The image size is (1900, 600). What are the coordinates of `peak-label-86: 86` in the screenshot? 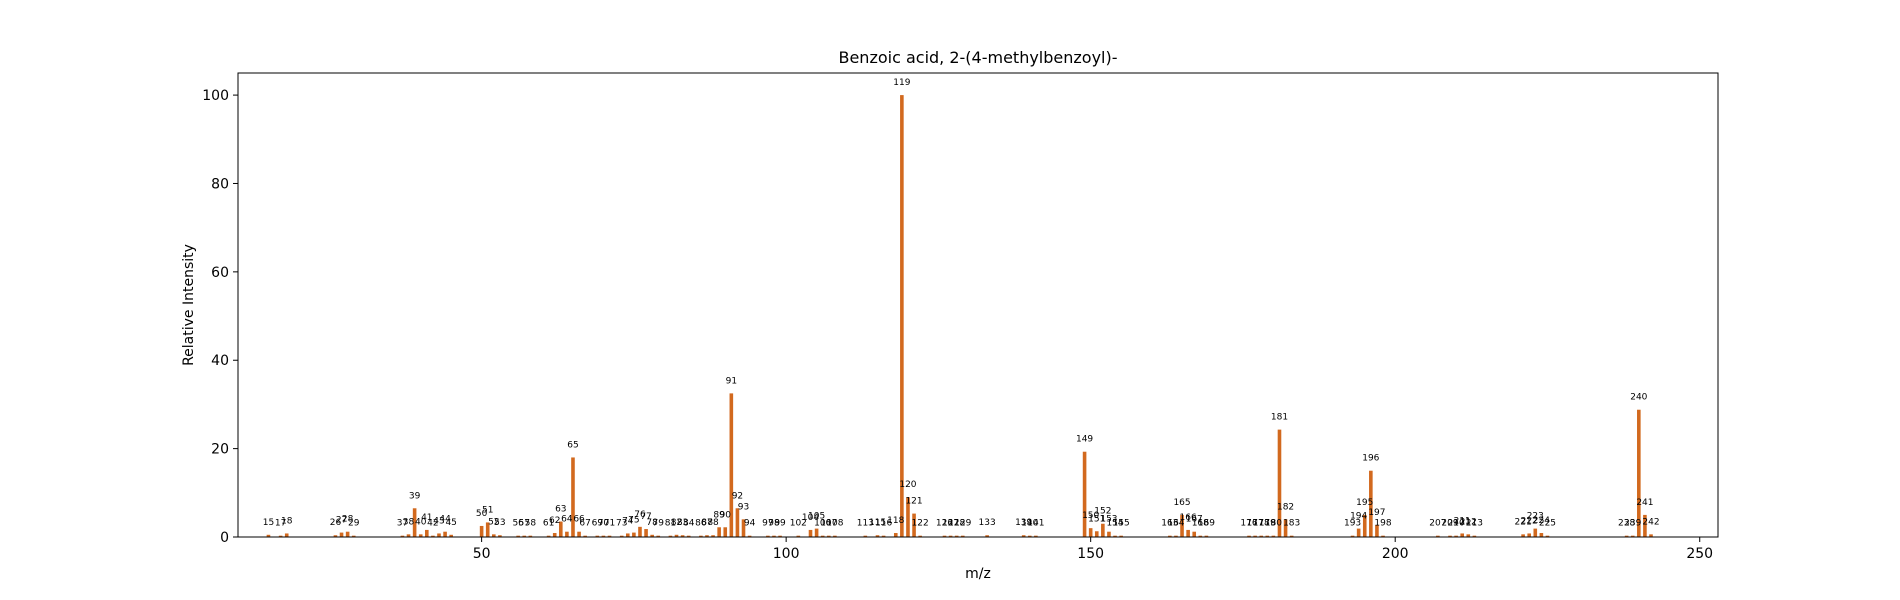 It's located at (701, 524).